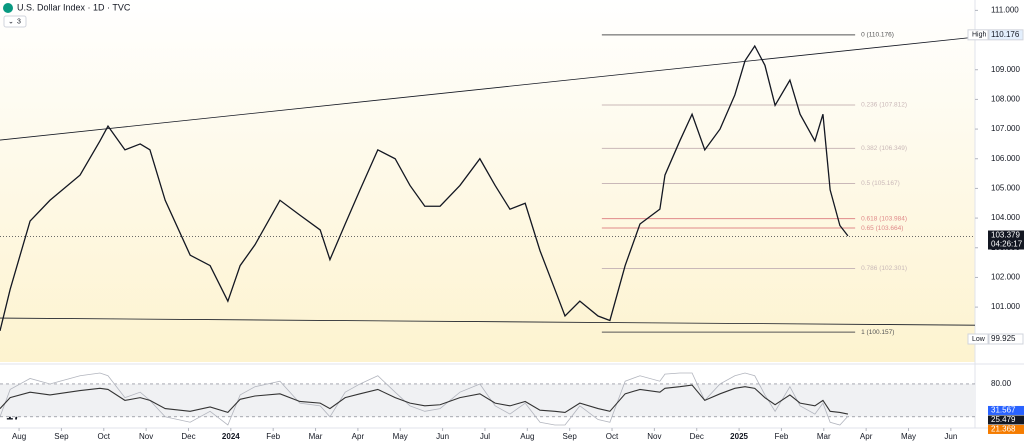 The width and height of the screenshot is (1024, 445). Describe the element at coordinates (884, 105) in the screenshot. I see `fib-label: 0.236 (107.812)` at that location.